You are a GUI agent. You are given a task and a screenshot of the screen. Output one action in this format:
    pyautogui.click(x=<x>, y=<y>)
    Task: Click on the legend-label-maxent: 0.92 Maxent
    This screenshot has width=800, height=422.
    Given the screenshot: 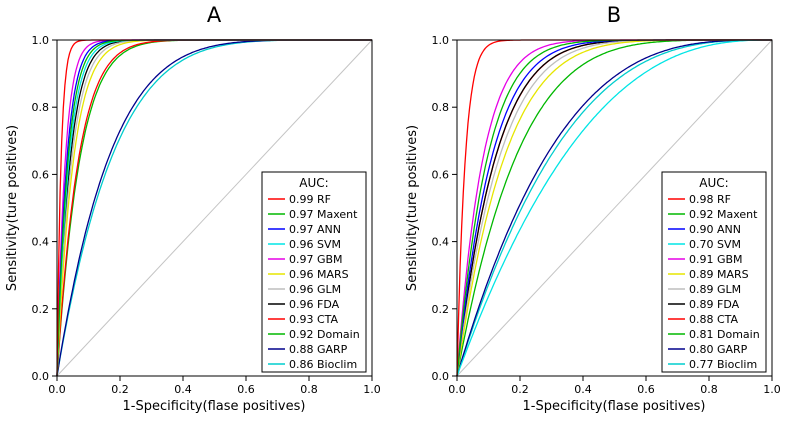 What is the action you would take?
    pyautogui.click(x=723, y=214)
    